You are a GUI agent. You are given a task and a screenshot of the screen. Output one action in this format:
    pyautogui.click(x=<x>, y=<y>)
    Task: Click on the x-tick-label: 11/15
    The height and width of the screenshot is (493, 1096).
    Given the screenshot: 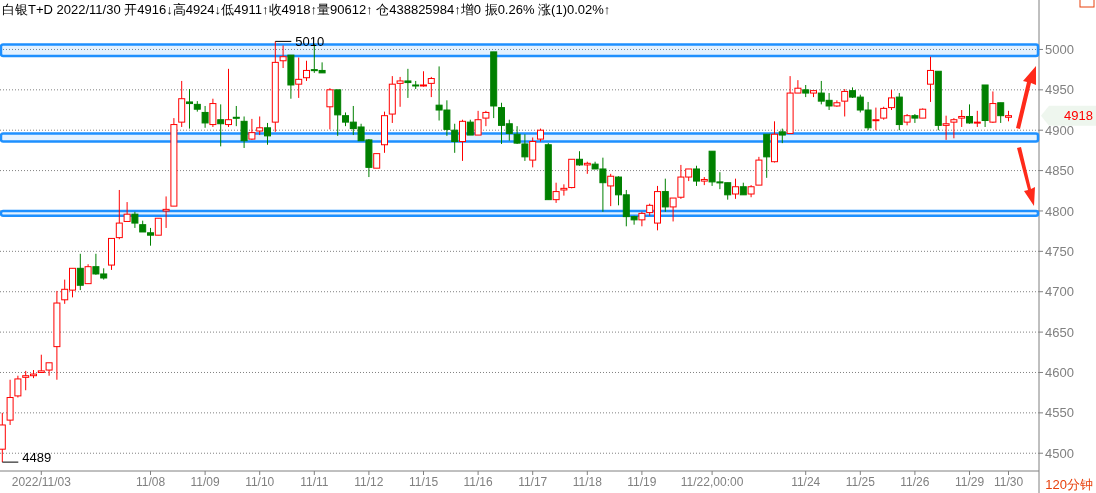 What is the action you would take?
    pyautogui.click(x=423, y=482)
    